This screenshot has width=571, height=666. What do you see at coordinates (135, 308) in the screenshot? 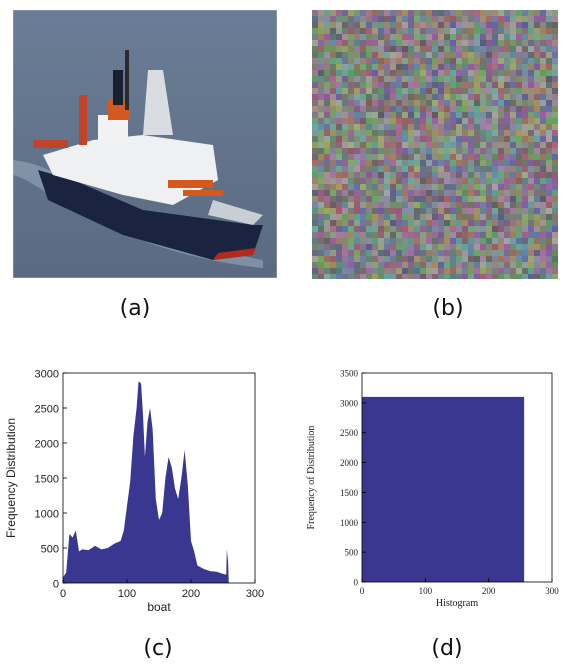
I see `caption-a: (a)` at bounding box center [135, 308].